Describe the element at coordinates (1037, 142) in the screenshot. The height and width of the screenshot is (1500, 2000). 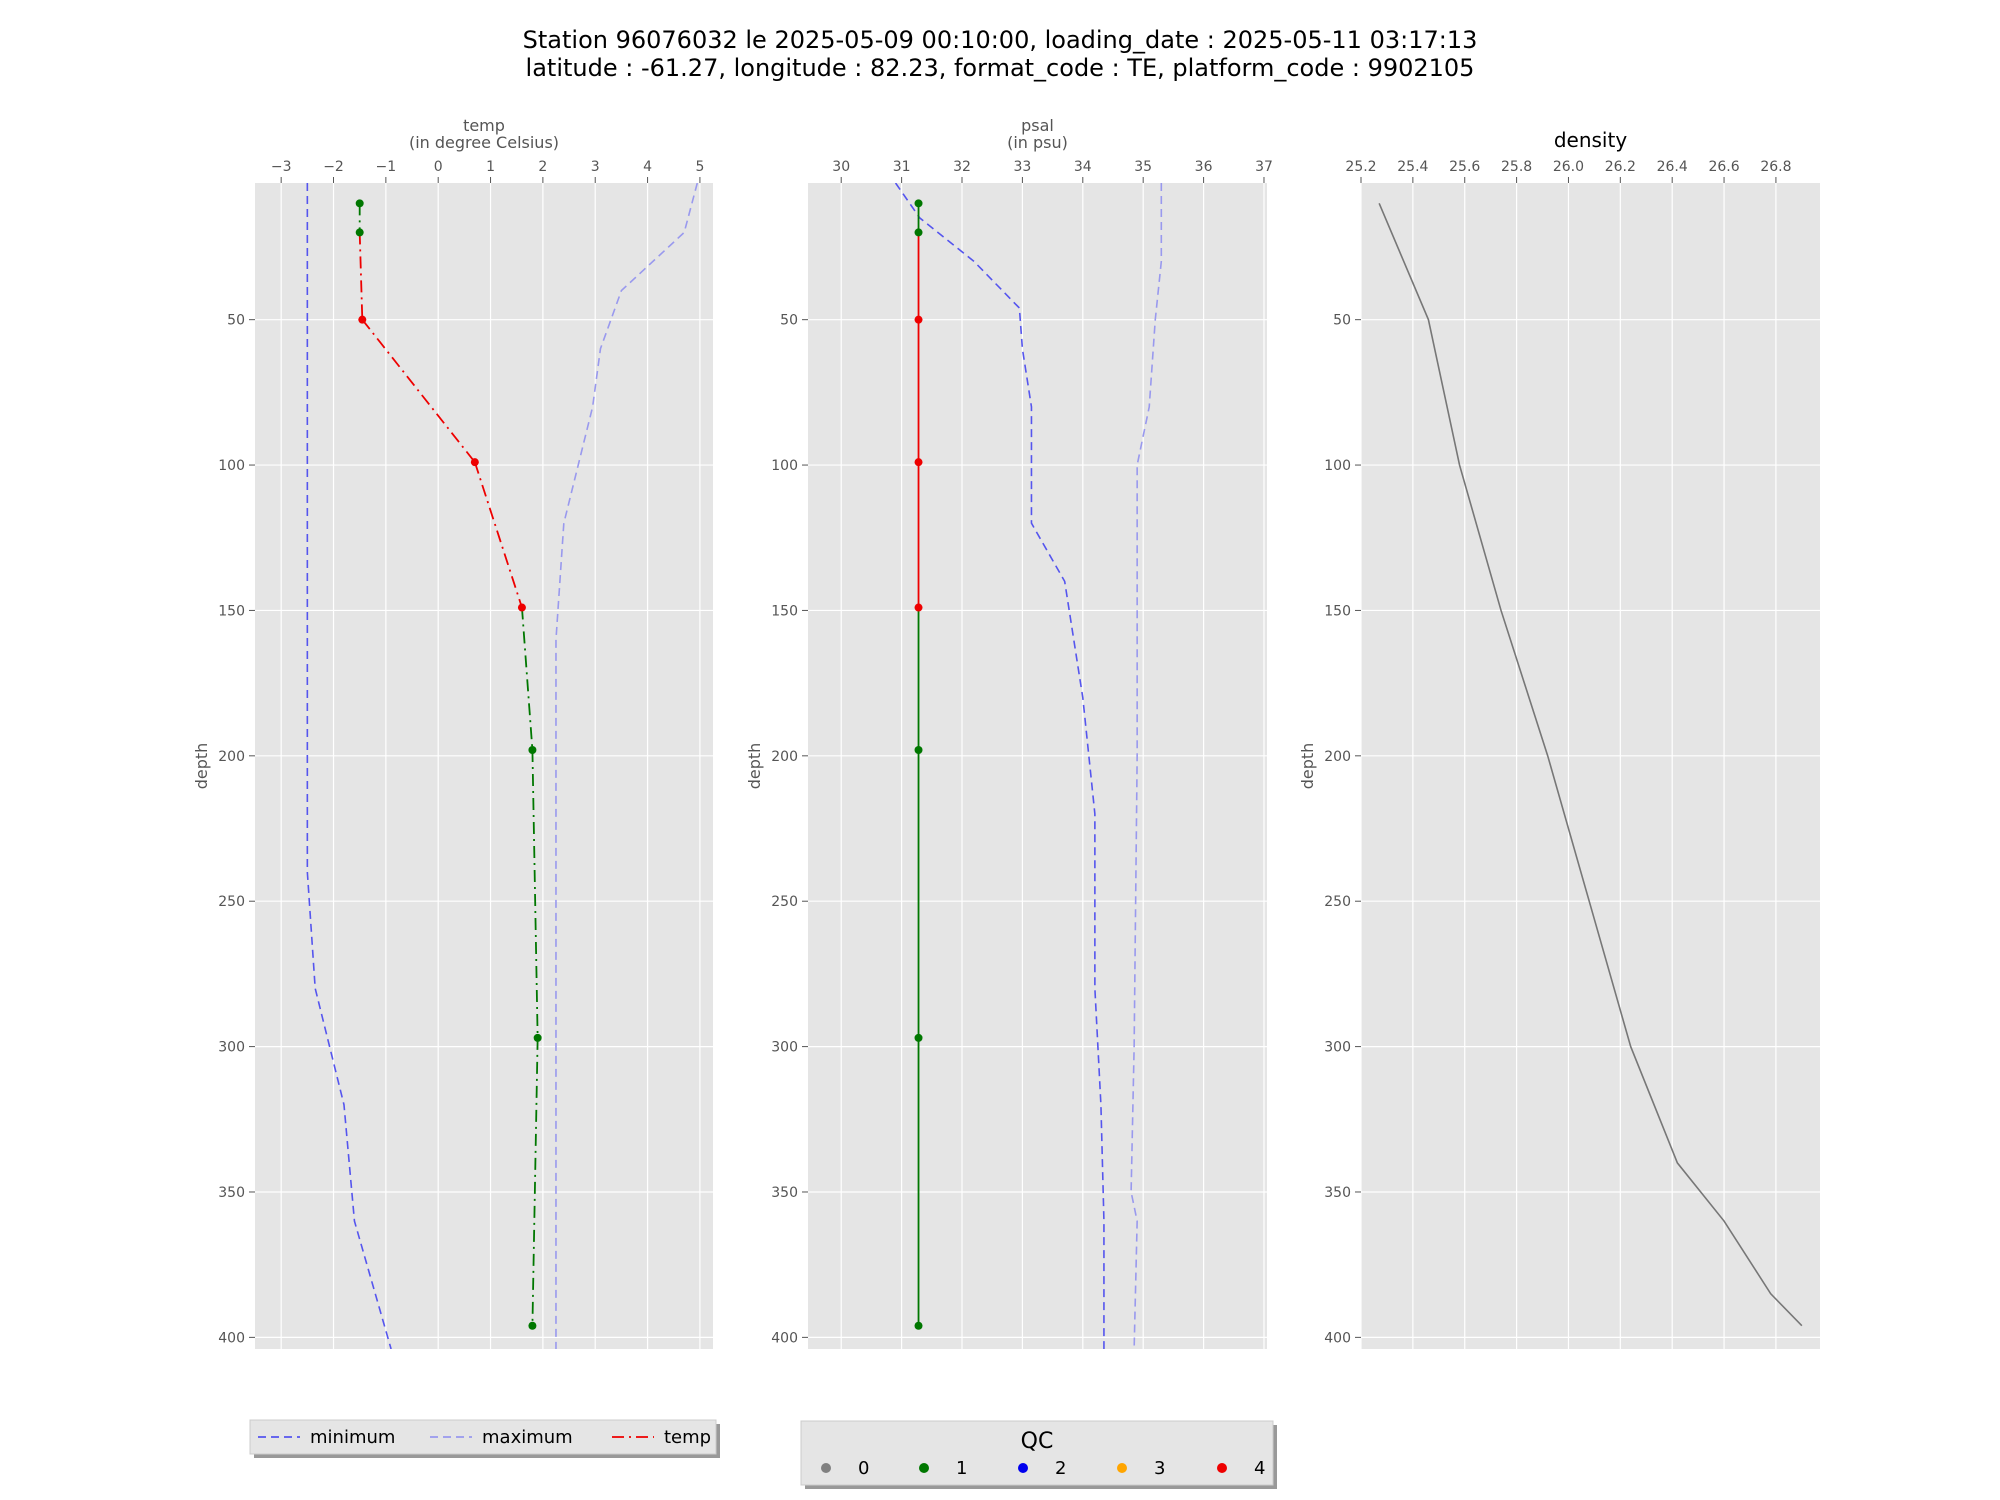
I see `x-axis-label: (in psu)` at that location.